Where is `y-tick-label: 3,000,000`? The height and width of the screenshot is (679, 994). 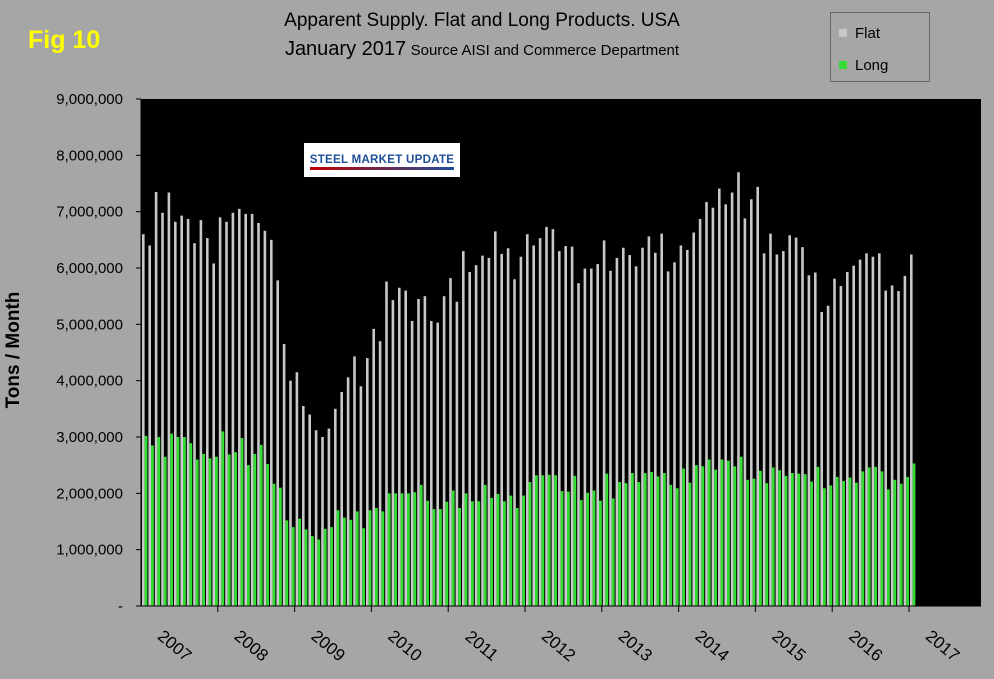
y-tick-label: 3,000,000 is located at coordinates (89, 437).